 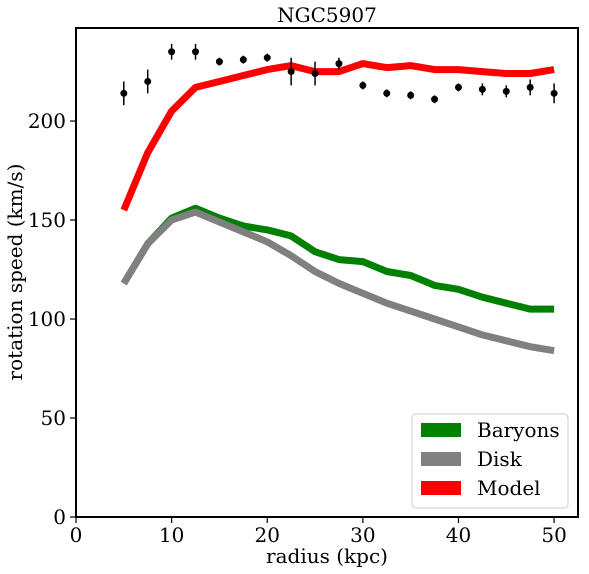 What do you see at coordinates (509, 488) in the screenshot?
I see `legend-label-model: Model` at bounding box center [509, 488].